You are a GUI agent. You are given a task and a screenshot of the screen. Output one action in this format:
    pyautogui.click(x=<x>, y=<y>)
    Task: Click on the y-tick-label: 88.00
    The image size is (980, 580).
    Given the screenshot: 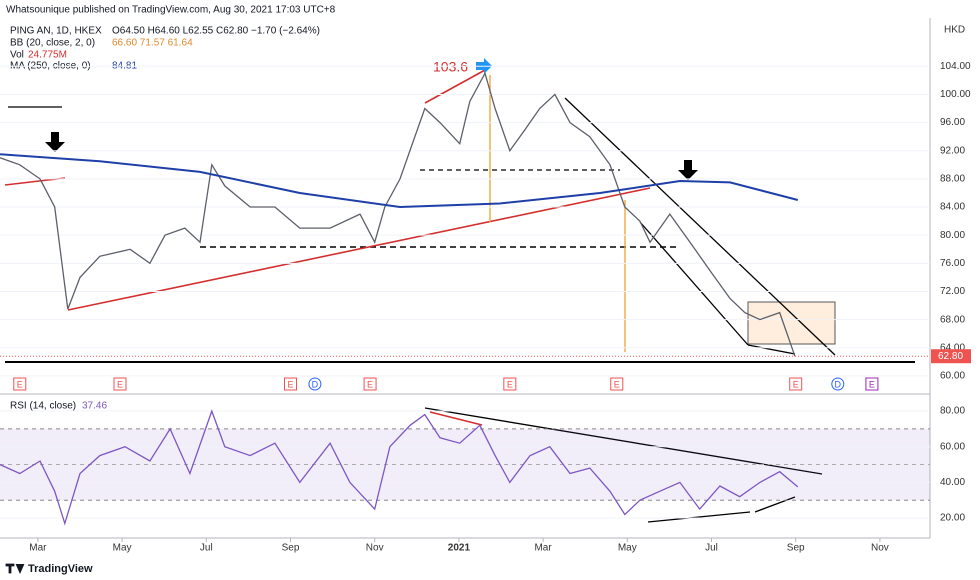 What is the action you would take?
    pyautogui.click(x=952, y=179)
    